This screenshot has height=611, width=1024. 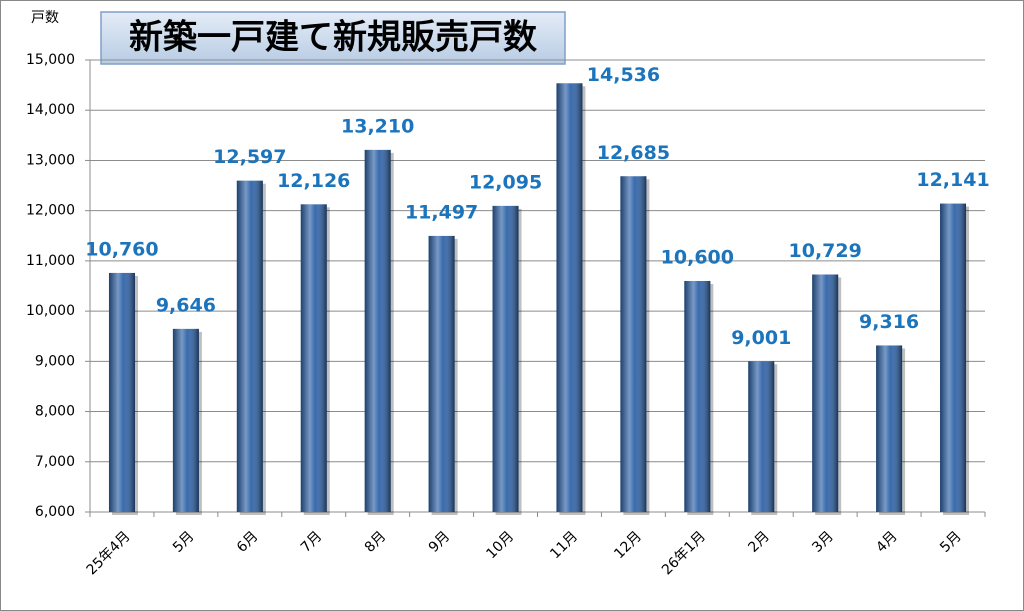 I want to click on y-tick-label: 10,000, so click(x=50, y=311).